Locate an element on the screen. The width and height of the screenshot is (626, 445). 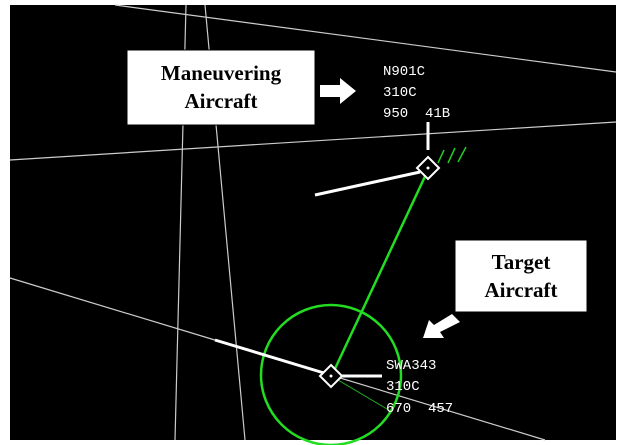
data-block-line: N901C is located at coordinates (404, 72).